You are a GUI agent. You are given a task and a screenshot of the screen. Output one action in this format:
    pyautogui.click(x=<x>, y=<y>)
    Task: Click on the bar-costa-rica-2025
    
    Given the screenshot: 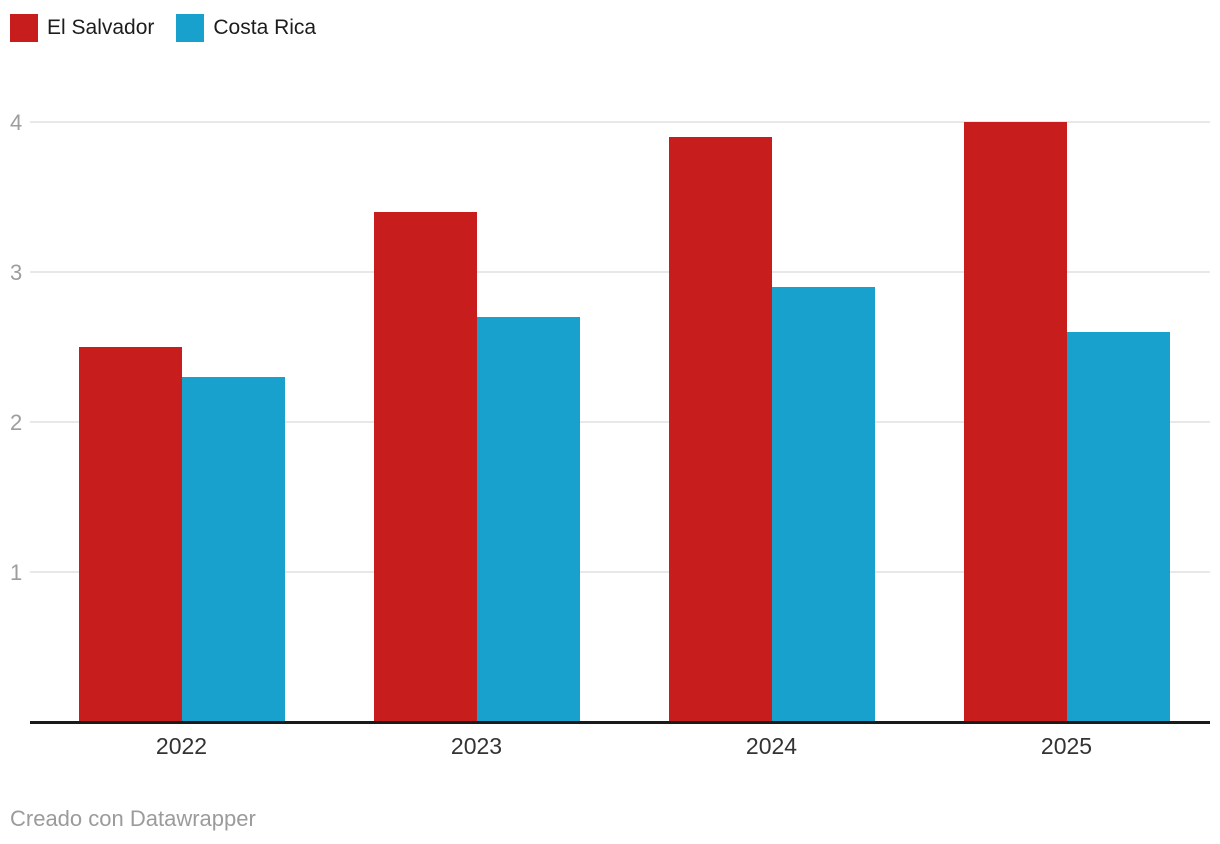 What is the action you would take?
    pyautogui.click(x=1118, y=527)
    